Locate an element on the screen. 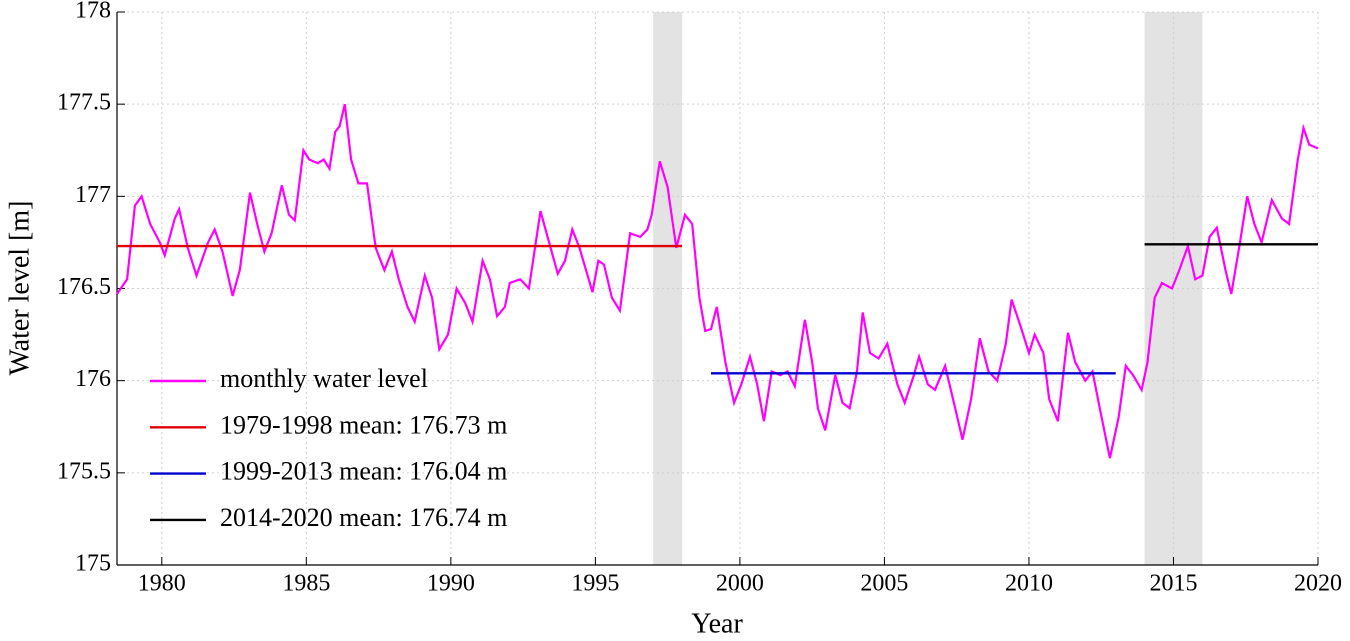 This screenshot has height=641, width=1350. x-tick-label: 2000 is located at coordinates (740, 584).